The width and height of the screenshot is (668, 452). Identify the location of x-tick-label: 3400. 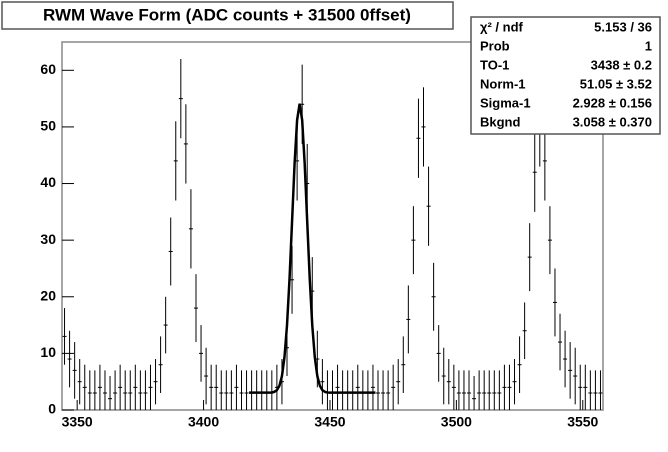
(203, 422).